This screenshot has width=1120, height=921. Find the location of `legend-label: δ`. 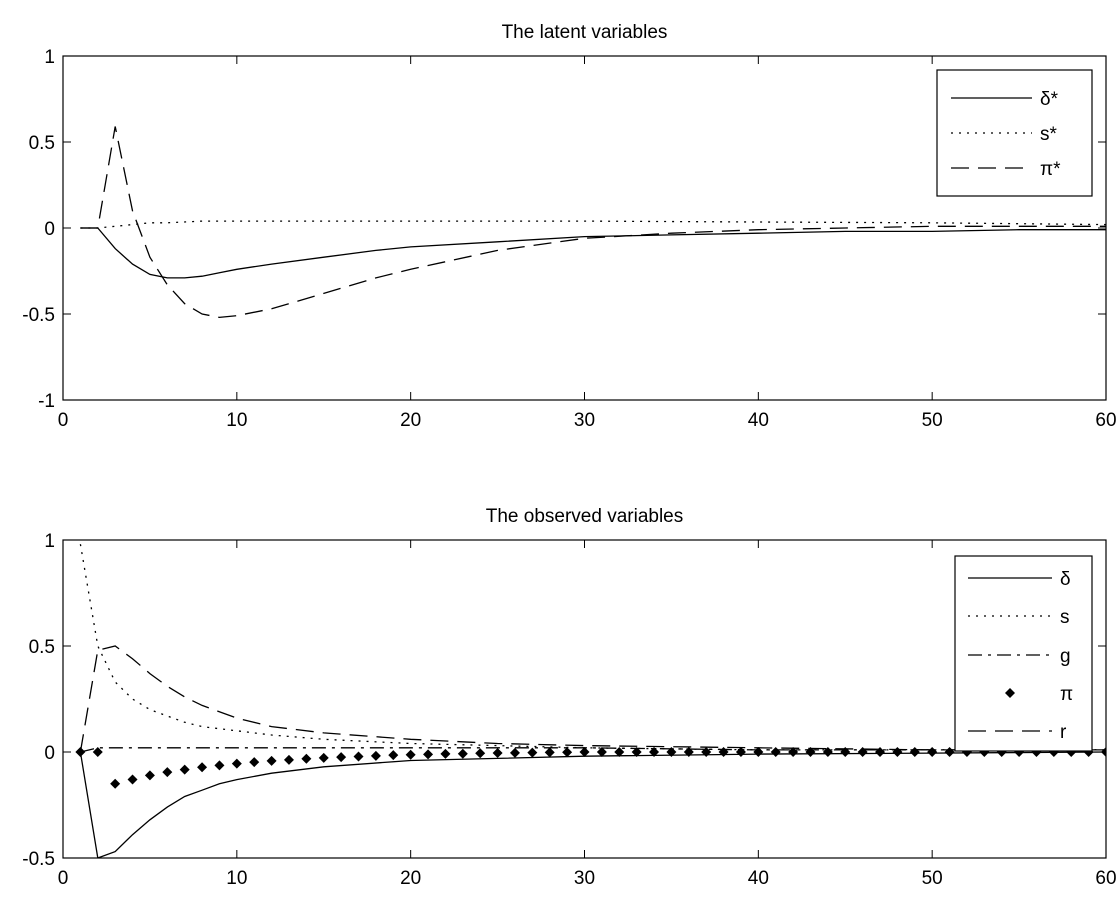

legend-label: δ is located at coordinates (1065, 579).